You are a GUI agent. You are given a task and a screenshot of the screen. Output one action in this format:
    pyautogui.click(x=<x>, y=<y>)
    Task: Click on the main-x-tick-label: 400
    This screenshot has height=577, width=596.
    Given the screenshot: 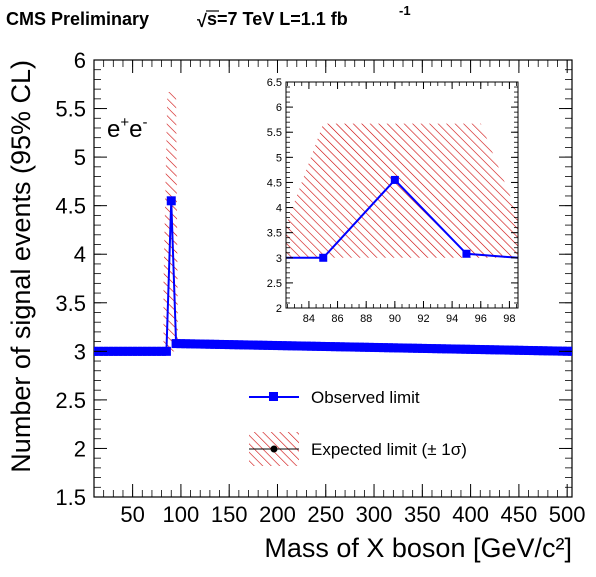 What is the action you would take?
    pyautogui.click(x=470, y=514)
    